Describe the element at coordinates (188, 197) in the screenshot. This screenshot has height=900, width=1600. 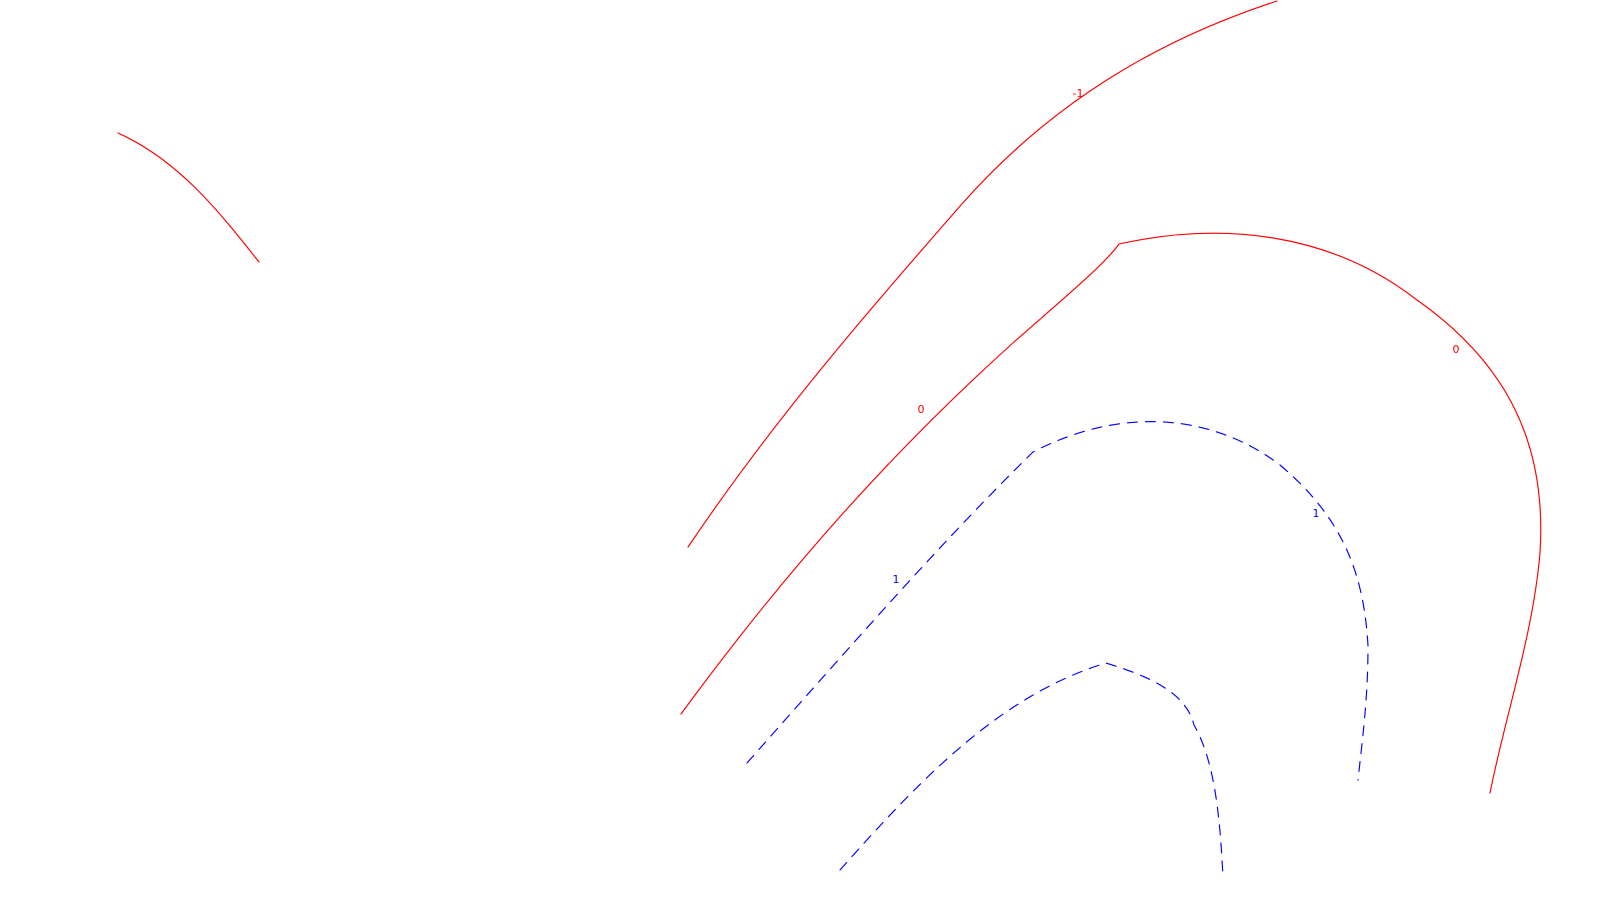
I see `contour-upper-left-red` at that location.